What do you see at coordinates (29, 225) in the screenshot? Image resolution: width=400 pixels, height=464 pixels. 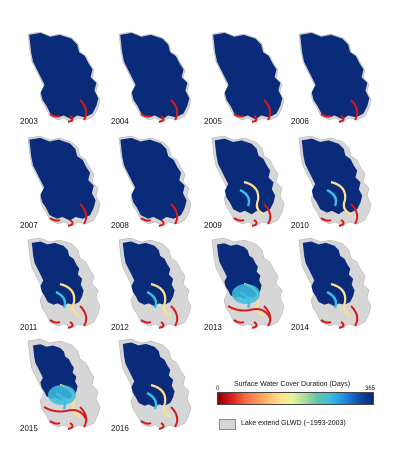 I see `year-label: 2007` at bounding box center [29, 225].